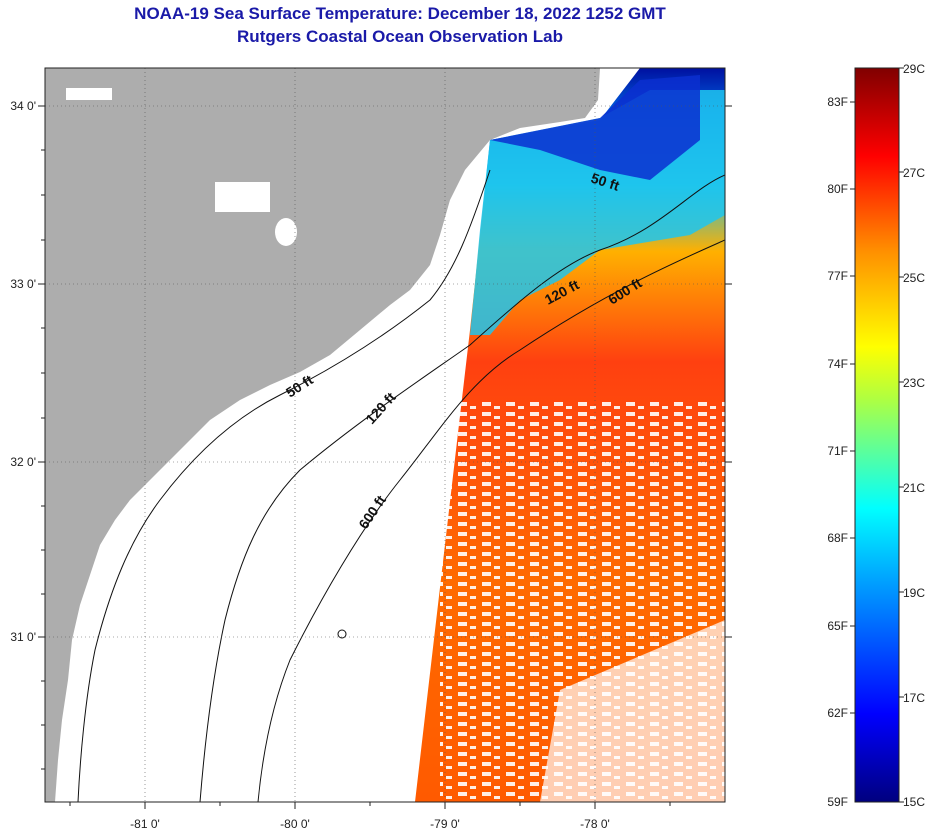 The image size is (936, 832). What do you see at coordinates (342, 634) in the screenshot?
I see `contour-seamount` at bounding box center [342, 634].